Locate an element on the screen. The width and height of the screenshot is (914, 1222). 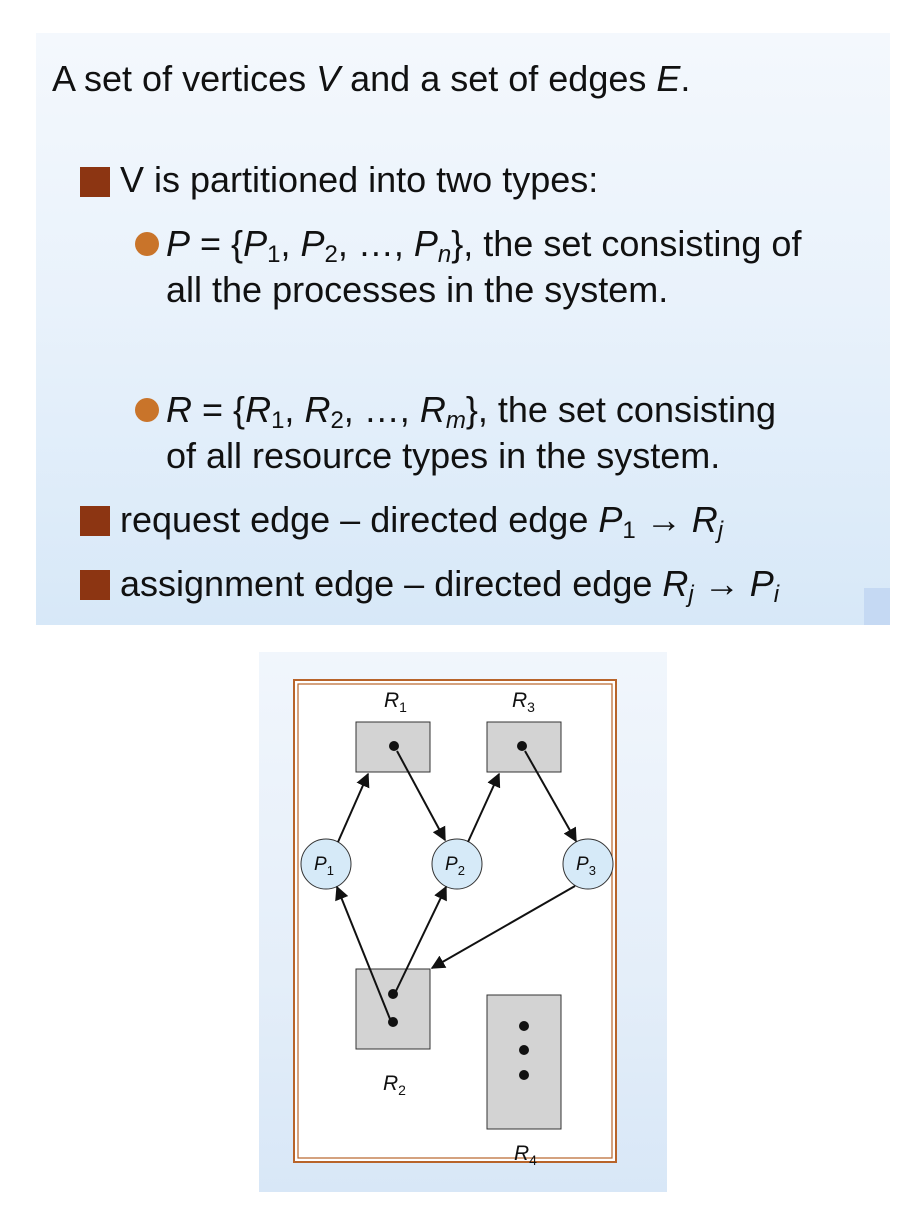
process-p1-node is located at coordinates (326, 864).